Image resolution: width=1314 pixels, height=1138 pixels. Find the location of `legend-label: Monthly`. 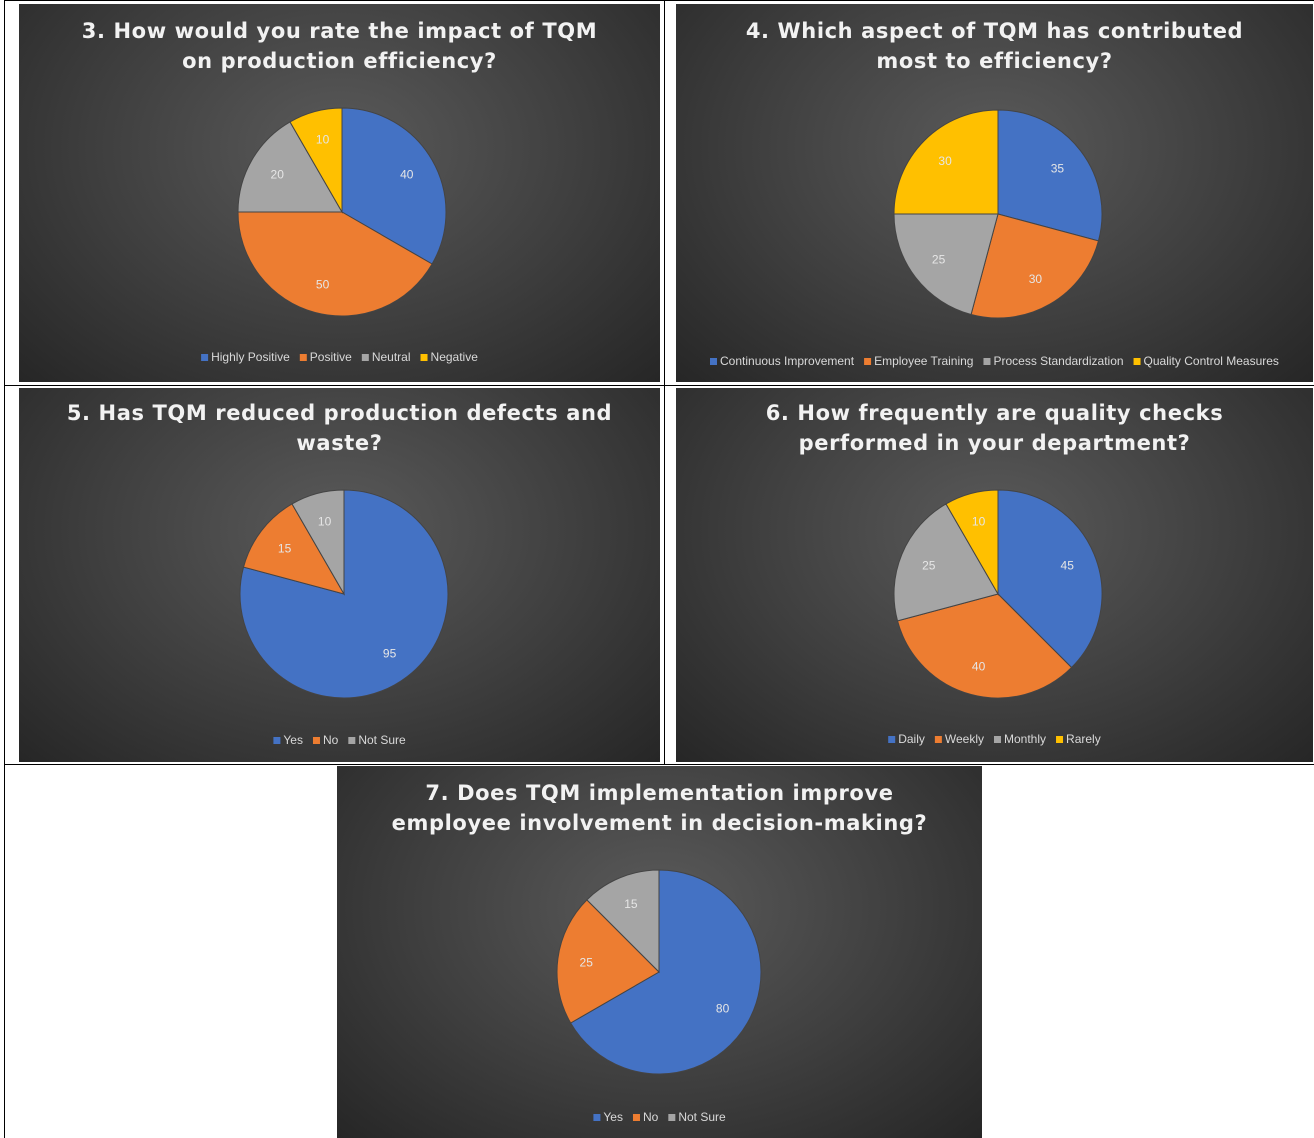

legend-label: Monthly is located at coordinates (1025, 739).